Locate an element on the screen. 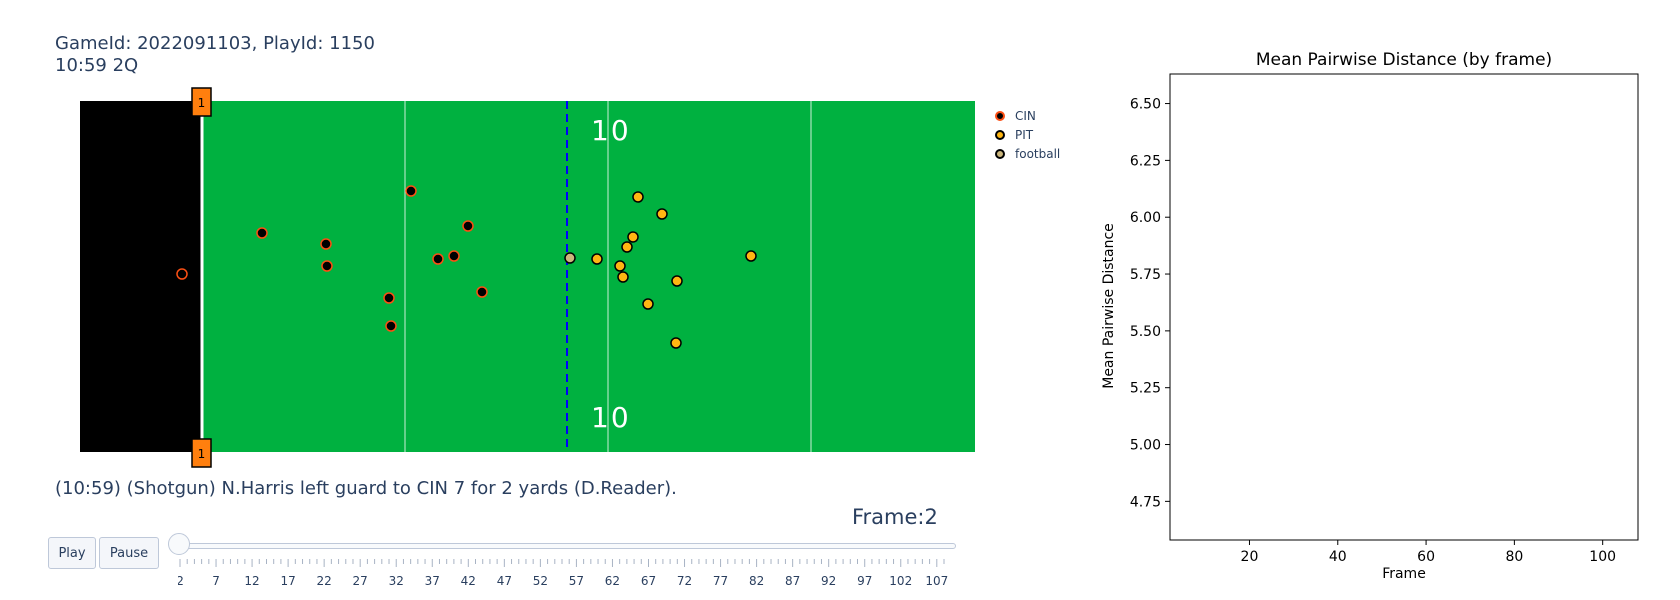 The width and height of the screenshot is (1680, 600). pause-button: Pause is located at coordinates (129, 553).